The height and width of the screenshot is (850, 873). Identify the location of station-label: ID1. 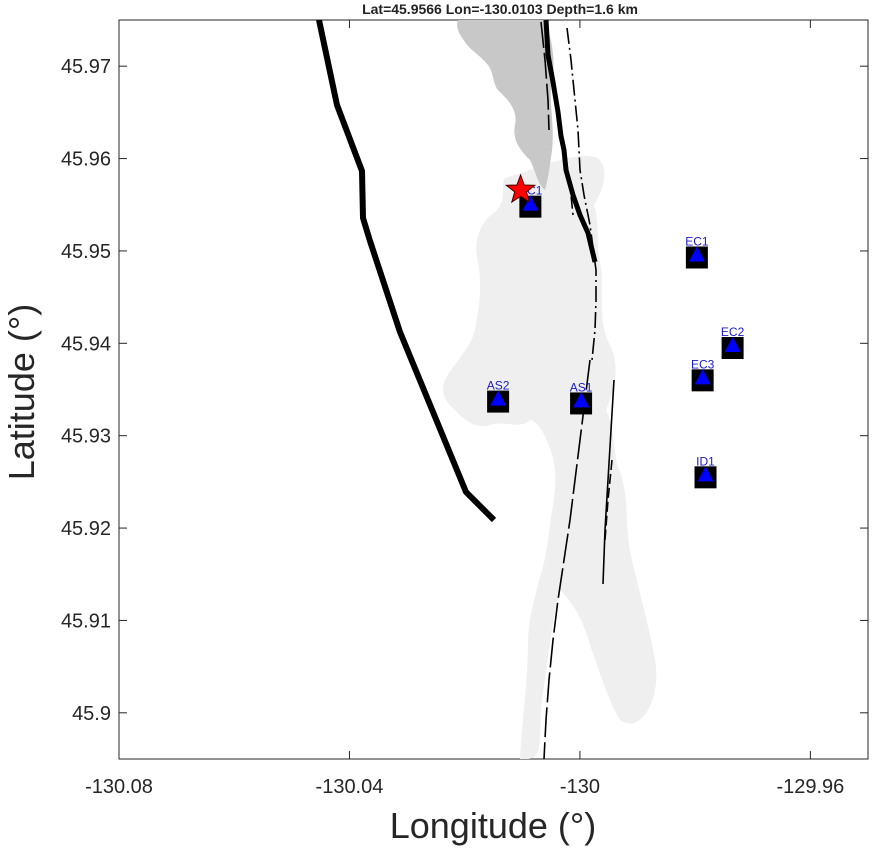
(705, 461).